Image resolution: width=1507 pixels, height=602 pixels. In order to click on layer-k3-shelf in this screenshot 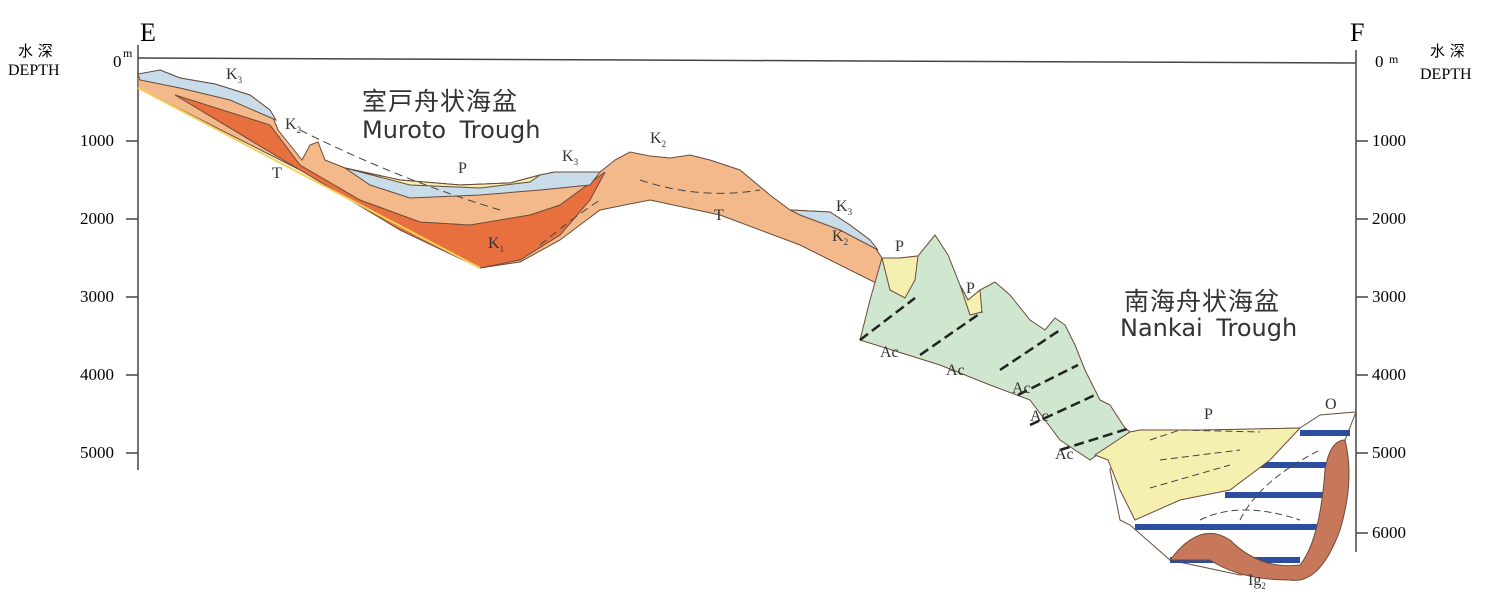, I will do `click(207, 95)`.